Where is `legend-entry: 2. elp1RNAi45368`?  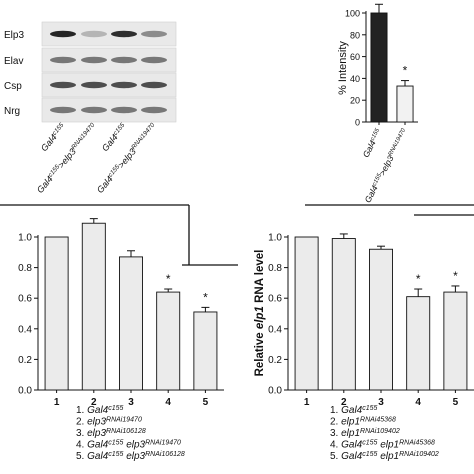 legend-entry: 2. elp1RNAi45368 is located at coordinates (363, 422).